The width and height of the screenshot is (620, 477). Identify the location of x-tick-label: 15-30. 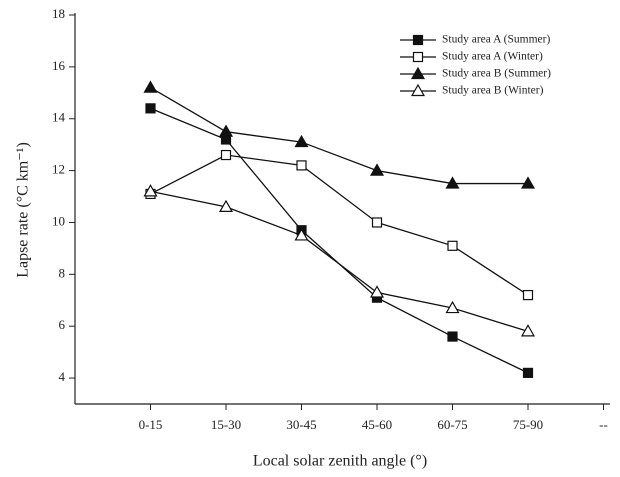
(226, 424).